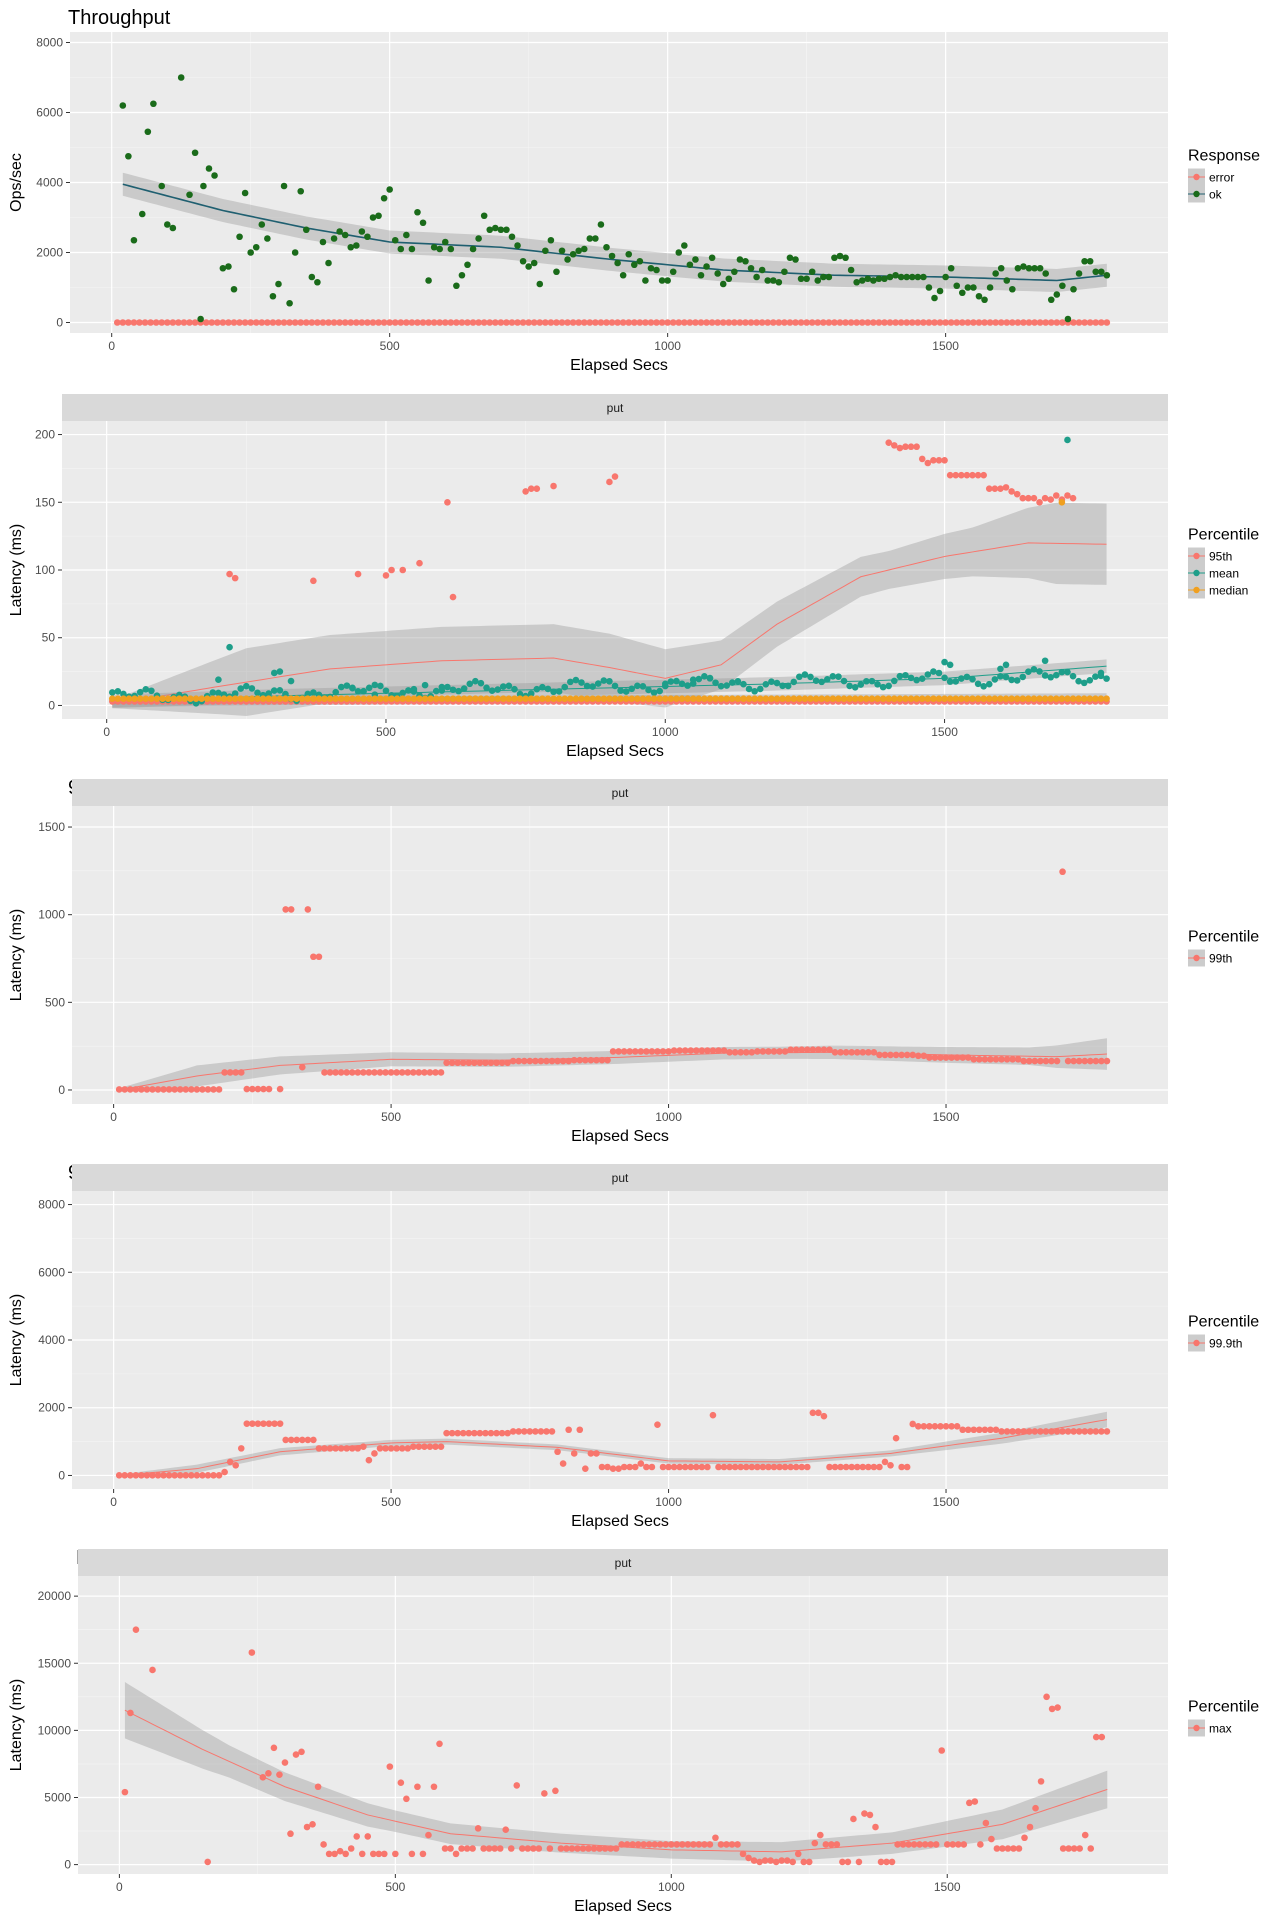  I want to click on legend-key-dot-error, so click(1196, 177).